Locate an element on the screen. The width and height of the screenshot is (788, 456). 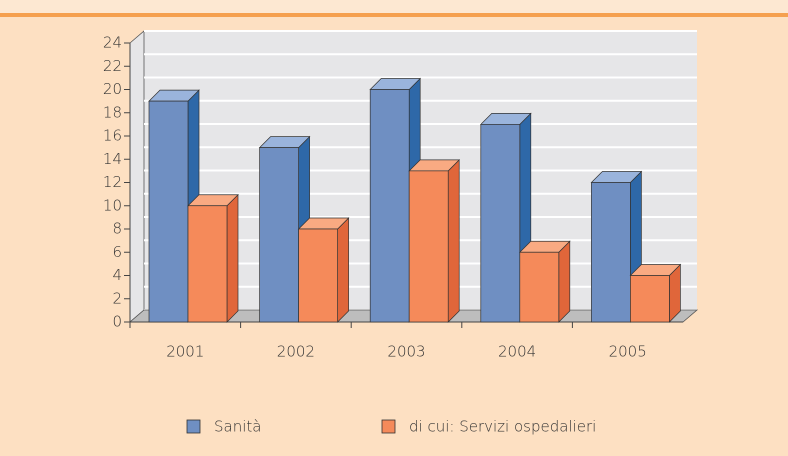
y-tick-label: 6 is located at coordinates (117, 252).